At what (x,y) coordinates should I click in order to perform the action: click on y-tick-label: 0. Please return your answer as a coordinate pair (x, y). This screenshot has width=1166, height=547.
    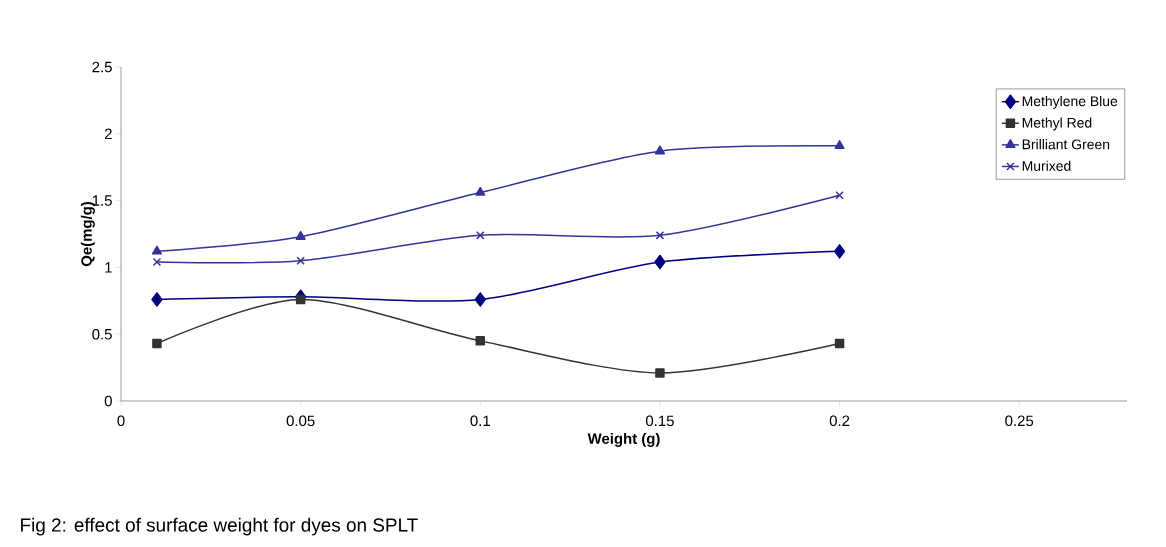
    Looking at the image, I should click on (108, 401).